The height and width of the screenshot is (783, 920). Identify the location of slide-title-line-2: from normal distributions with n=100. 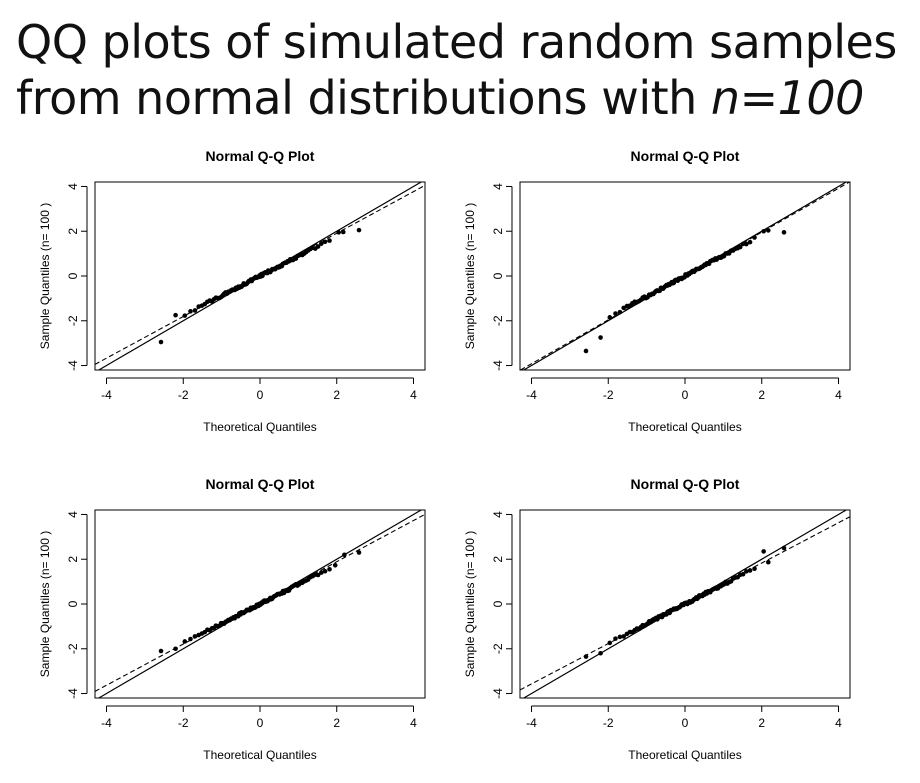
(456, 98).